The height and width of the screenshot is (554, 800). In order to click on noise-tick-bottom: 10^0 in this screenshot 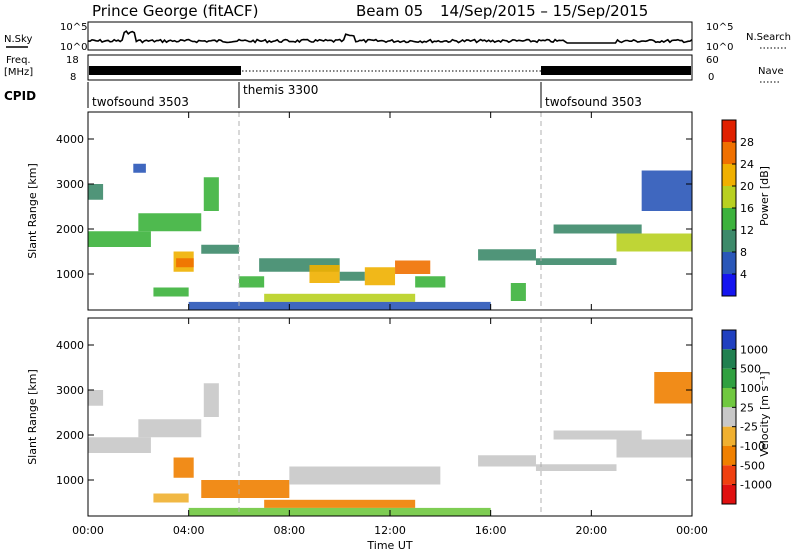, I will do `click(73, 47)`.